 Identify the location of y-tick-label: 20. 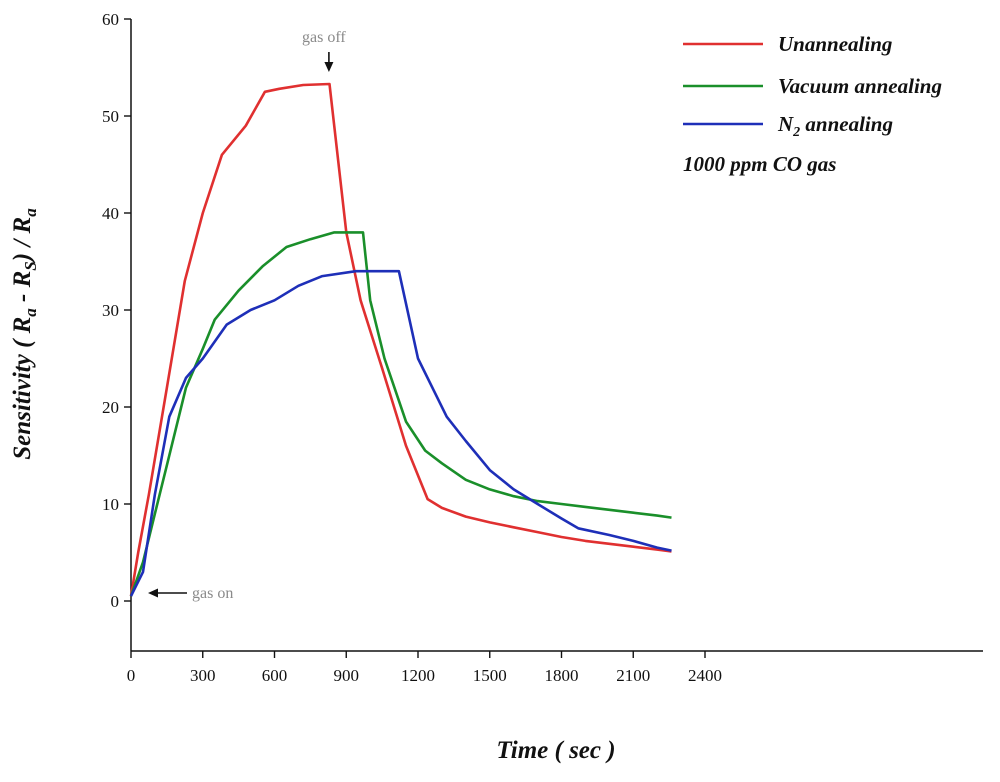
(110, 407).